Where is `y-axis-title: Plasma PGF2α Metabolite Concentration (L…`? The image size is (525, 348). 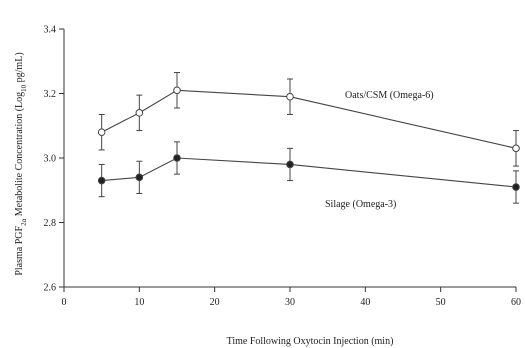 y-axis-title: Plasma PGF2α Metabolite Concentration (L… is located at coordinates (21, 163).